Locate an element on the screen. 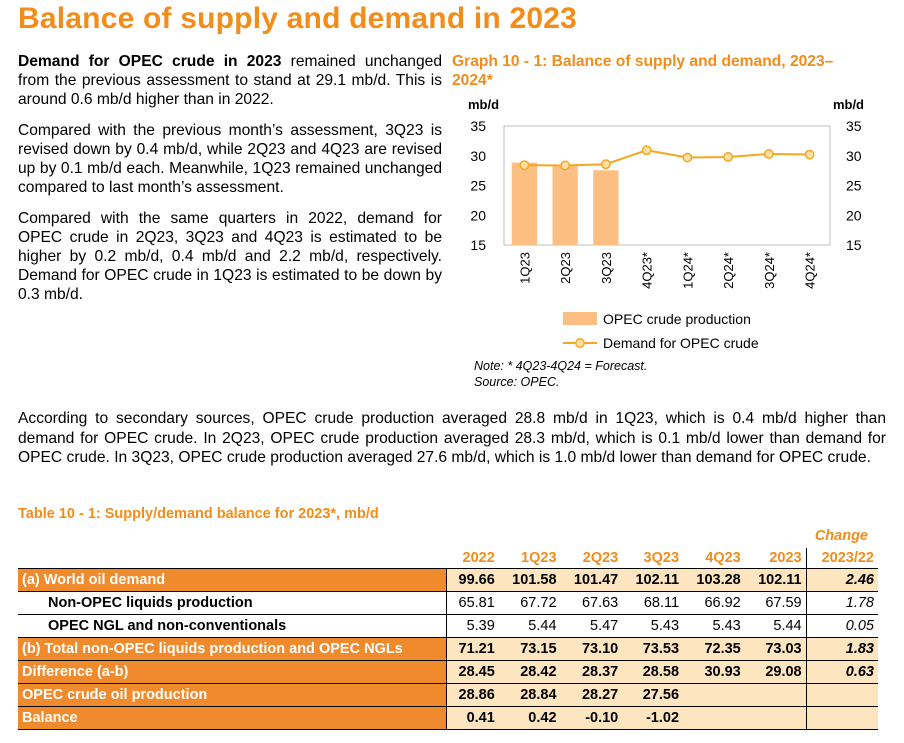  cell-change: 2.46 is located at coordinates (841, 580).